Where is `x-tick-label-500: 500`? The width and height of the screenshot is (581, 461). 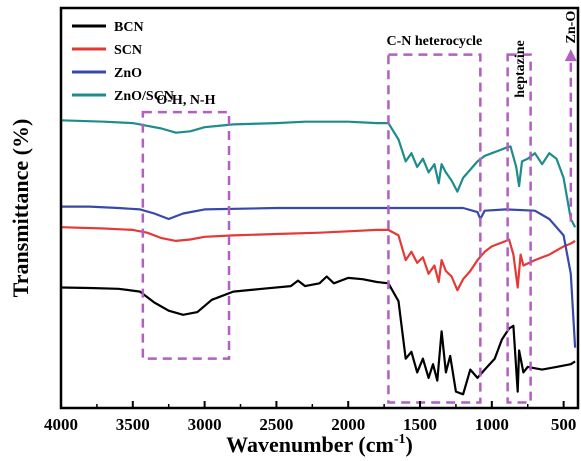
x-tick-label-500: 500 is located at coordinates (564, 424).